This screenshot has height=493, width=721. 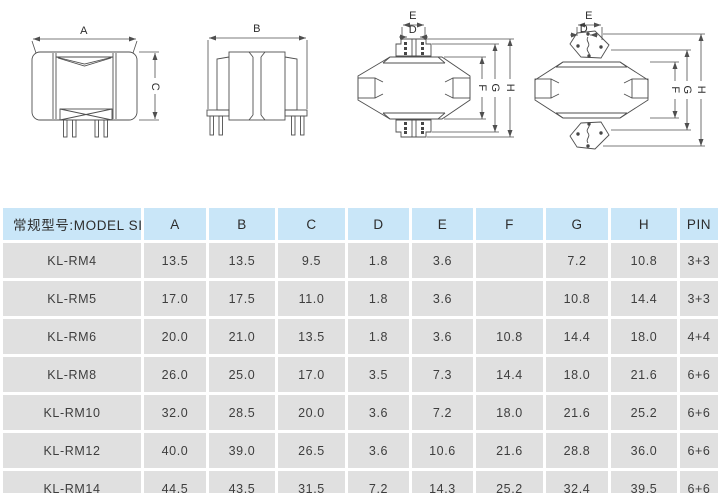 I want to click on cell-model: KL-RM14, so click(x=72, y=482).